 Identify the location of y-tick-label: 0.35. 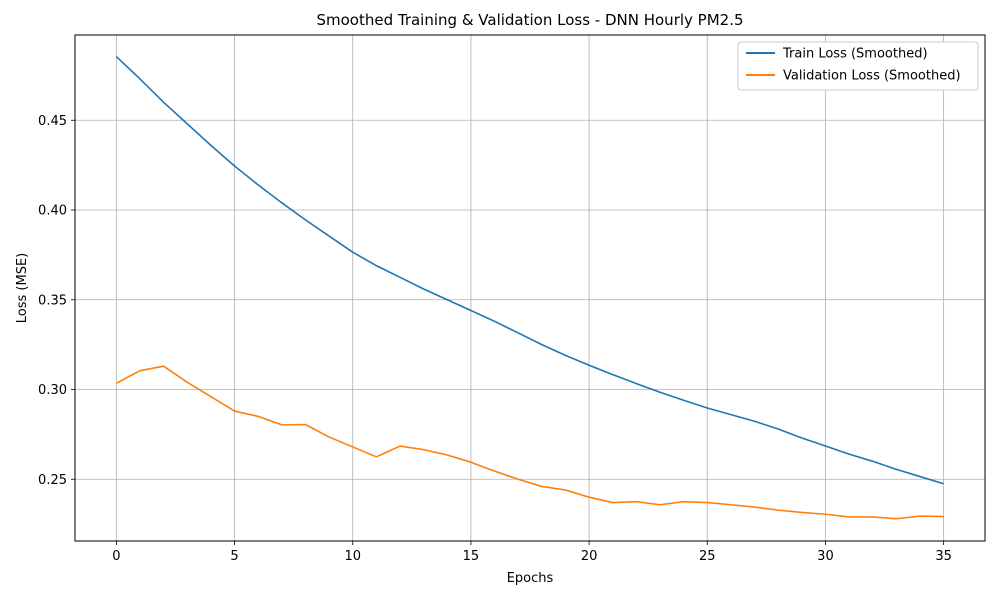
(52, 300).